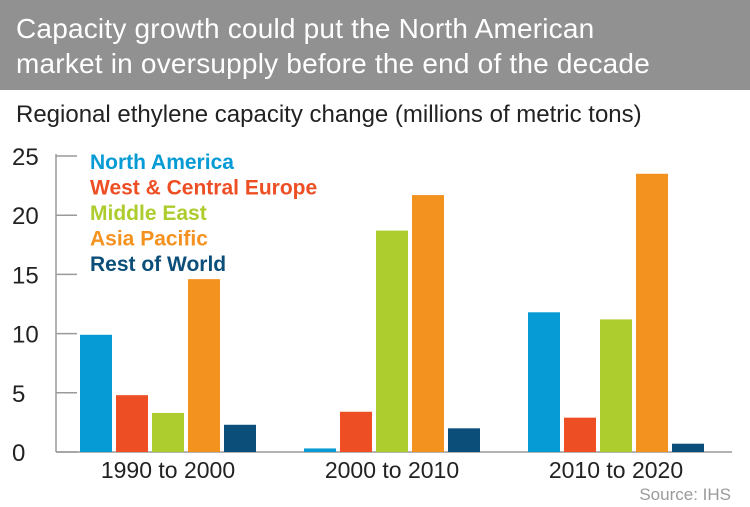 Image resolution: width=750 pixels, height=507 pixels. I want to click on y-tick-label: 5, so click(18, 394).